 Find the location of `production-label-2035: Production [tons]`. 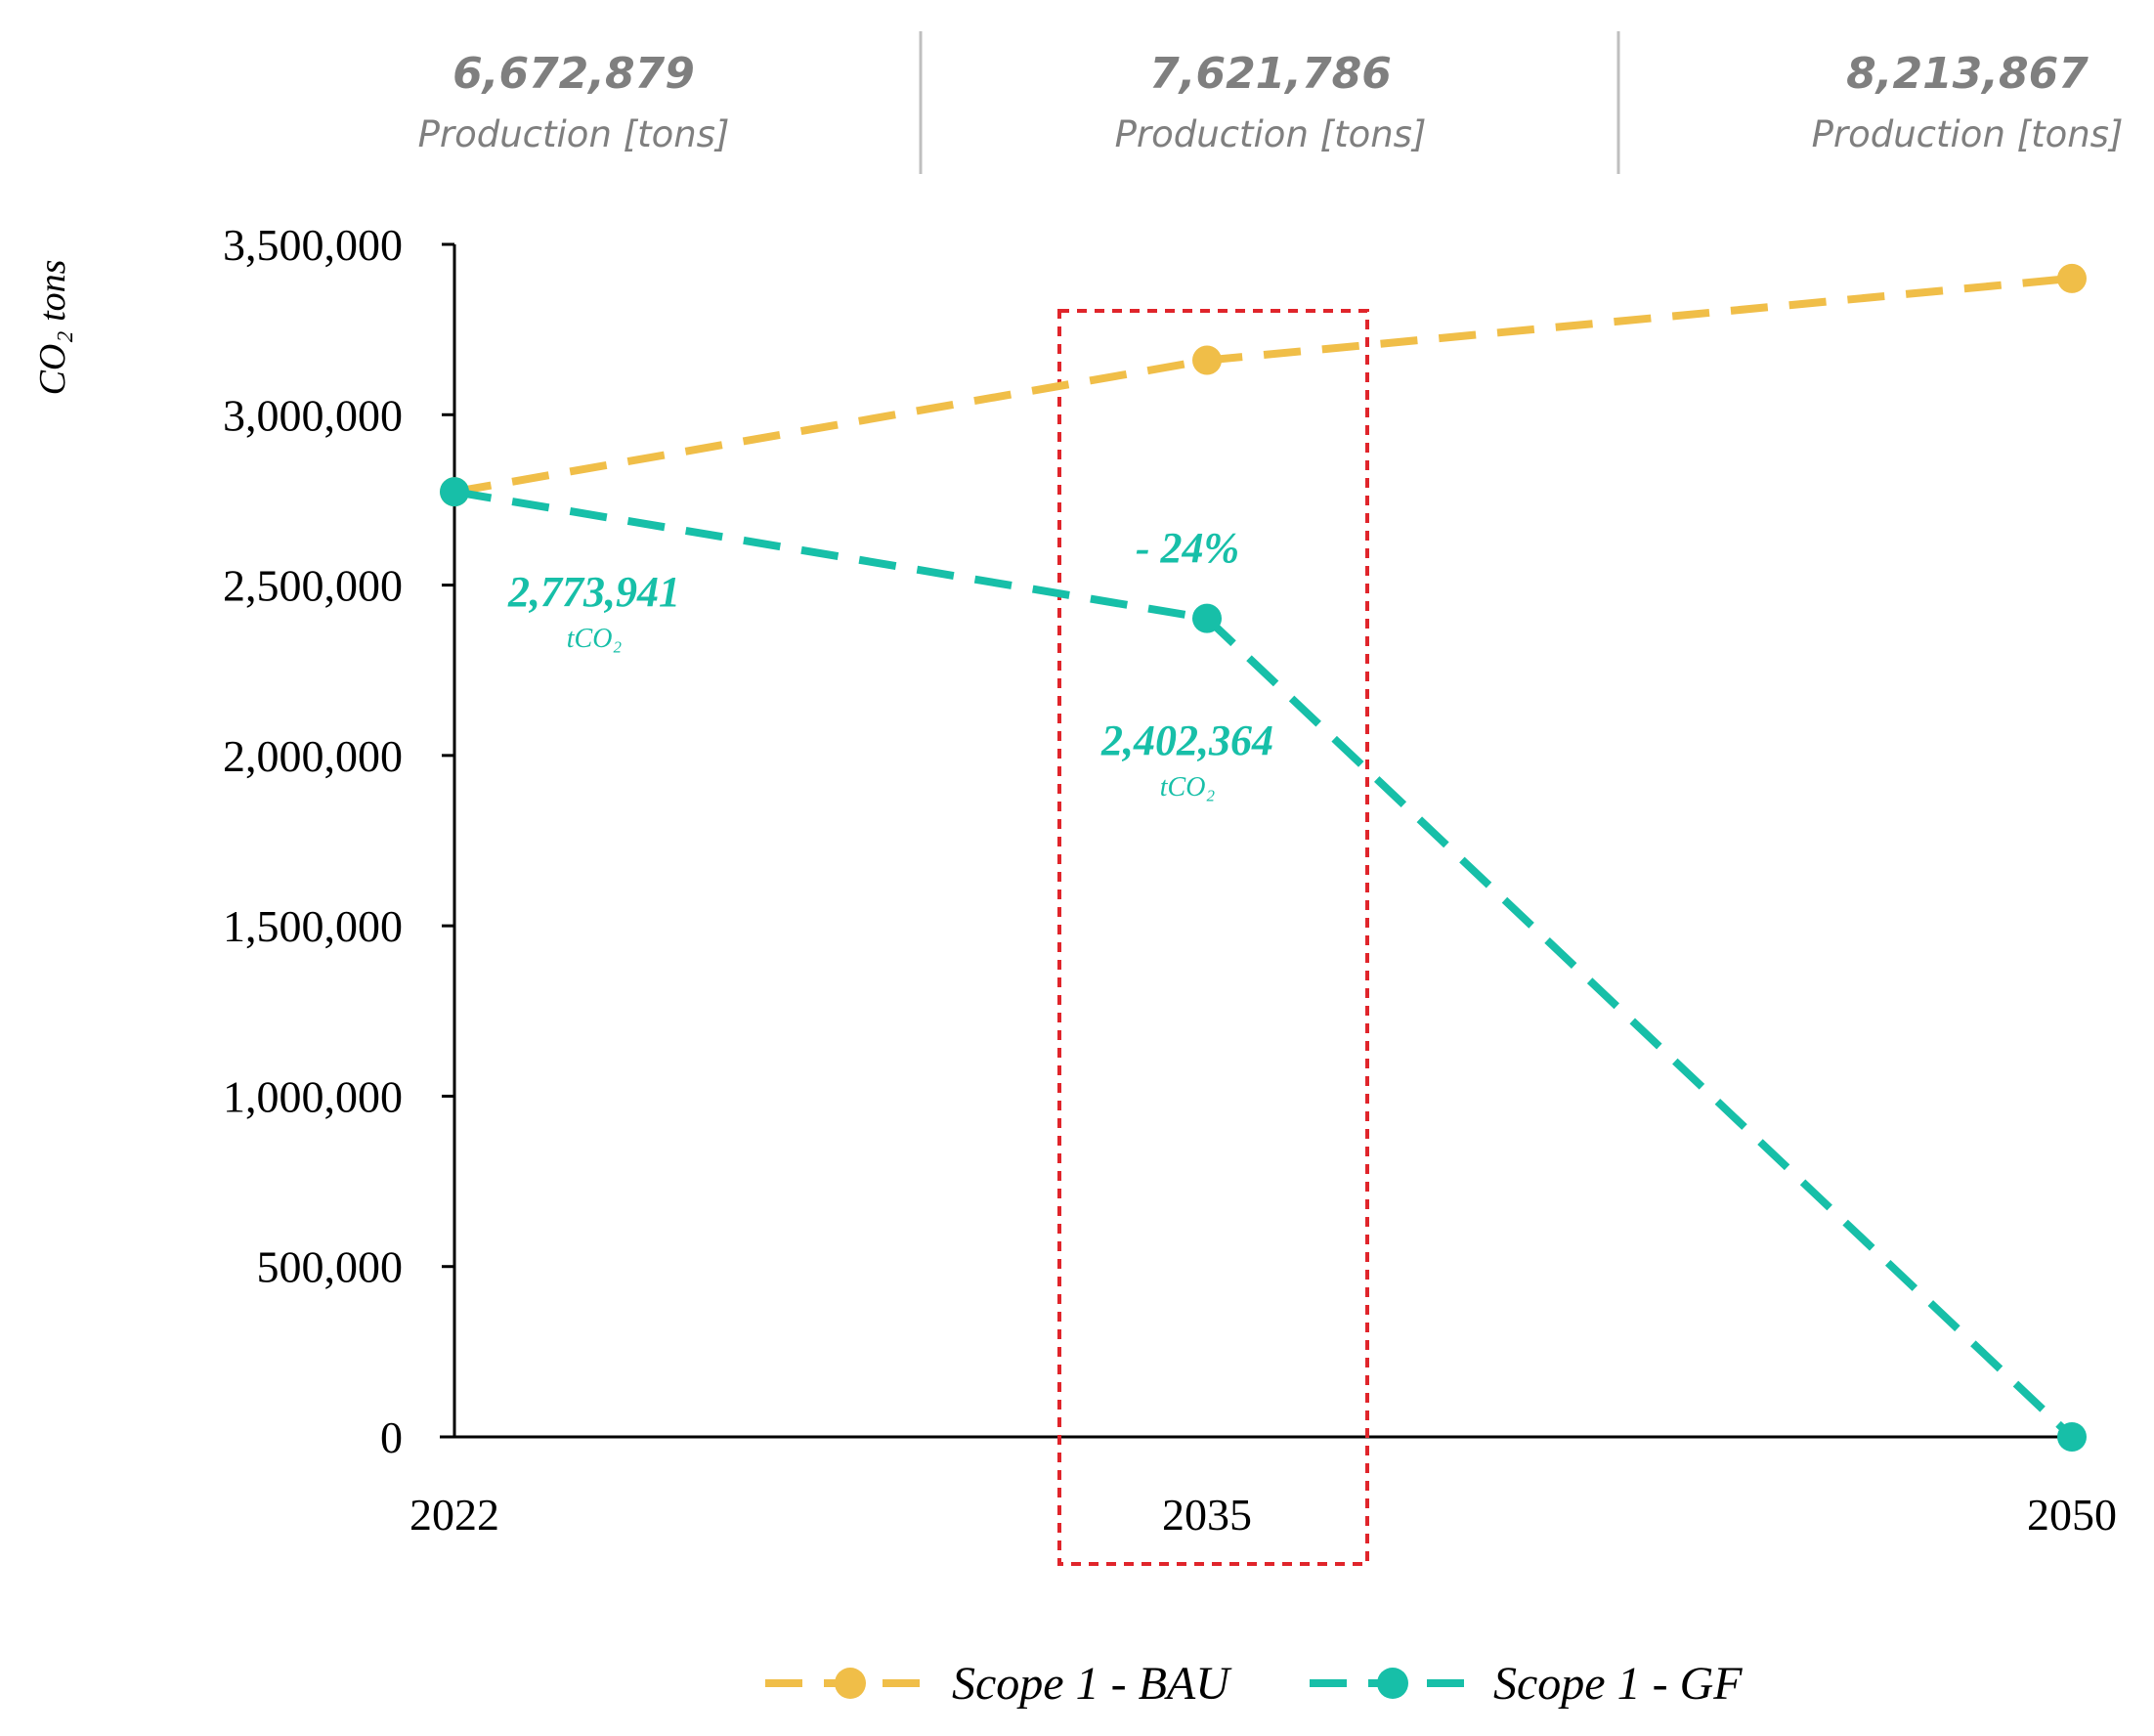

production-label-2035: Production [tons] is located at coordinates (1271, 134).